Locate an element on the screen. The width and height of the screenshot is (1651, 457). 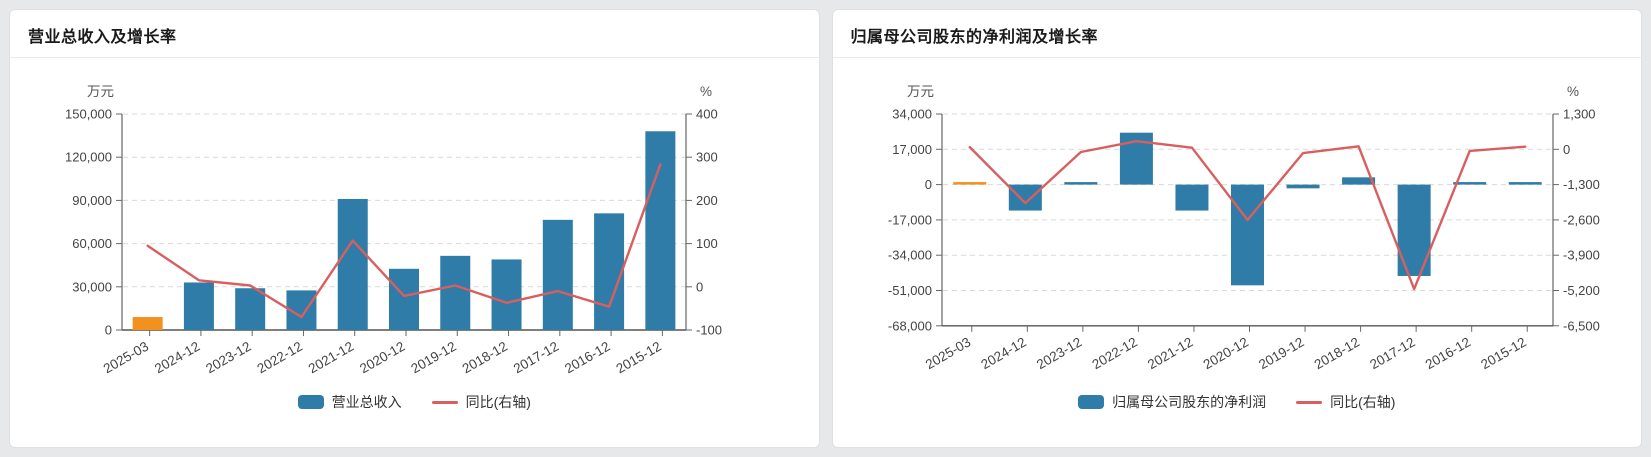
left-axis-tick-label: 34,000 is located at coordinates (912, 114).